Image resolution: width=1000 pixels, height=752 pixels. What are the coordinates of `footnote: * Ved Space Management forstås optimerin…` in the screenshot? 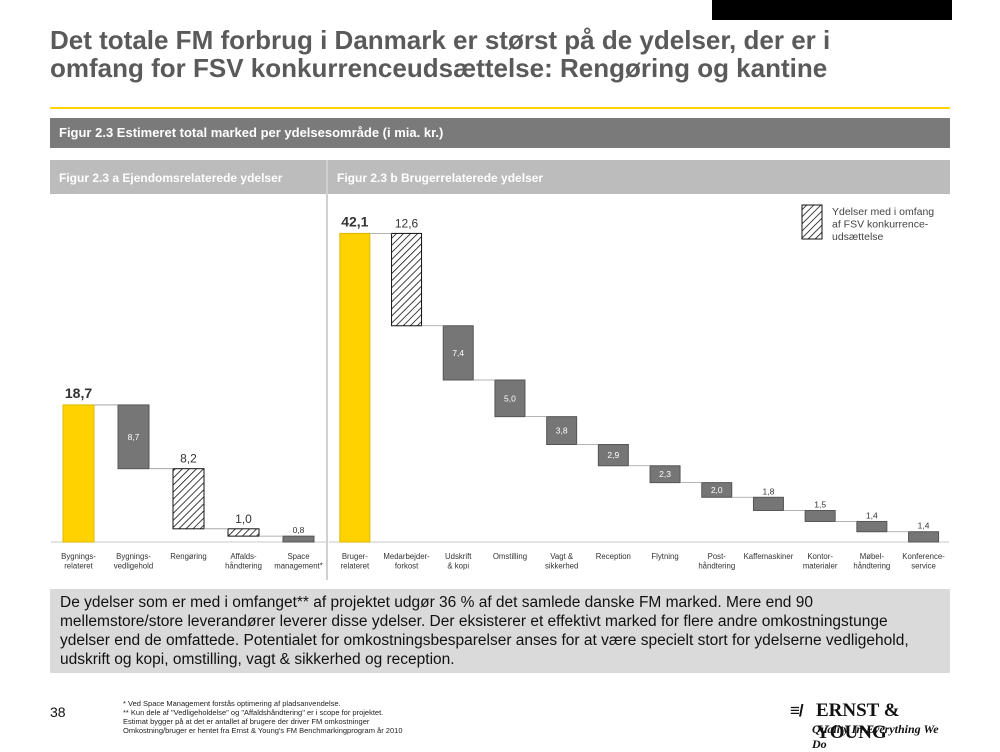 It's located at (232, 703).